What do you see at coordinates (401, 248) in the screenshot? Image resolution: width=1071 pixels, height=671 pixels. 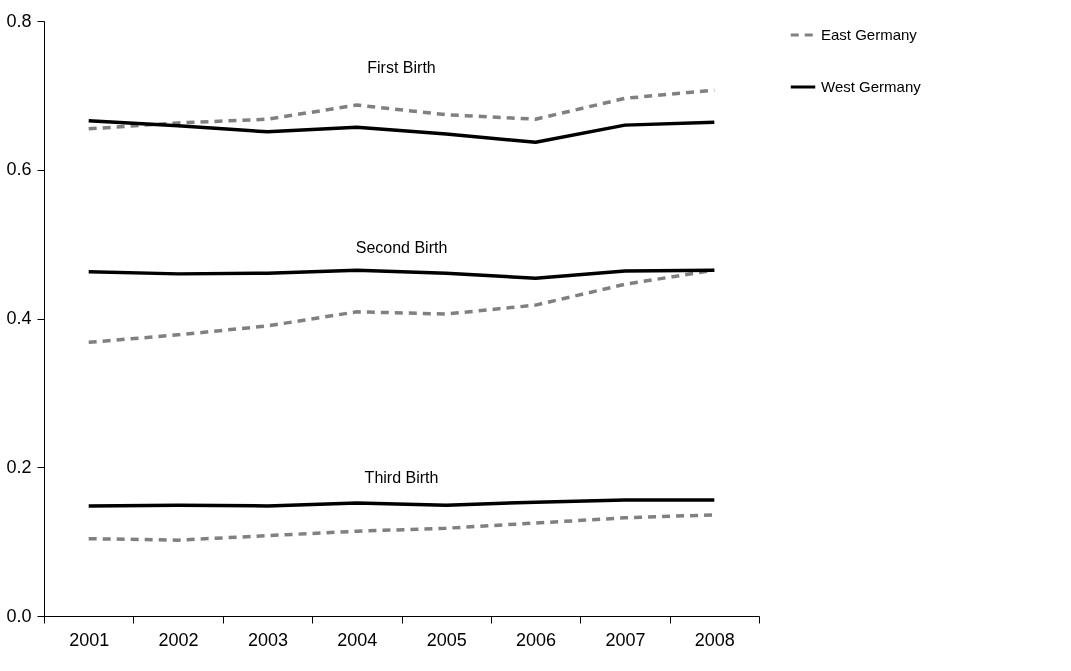 I see `annotation: Second Birth` at bounding box center [401, 248].